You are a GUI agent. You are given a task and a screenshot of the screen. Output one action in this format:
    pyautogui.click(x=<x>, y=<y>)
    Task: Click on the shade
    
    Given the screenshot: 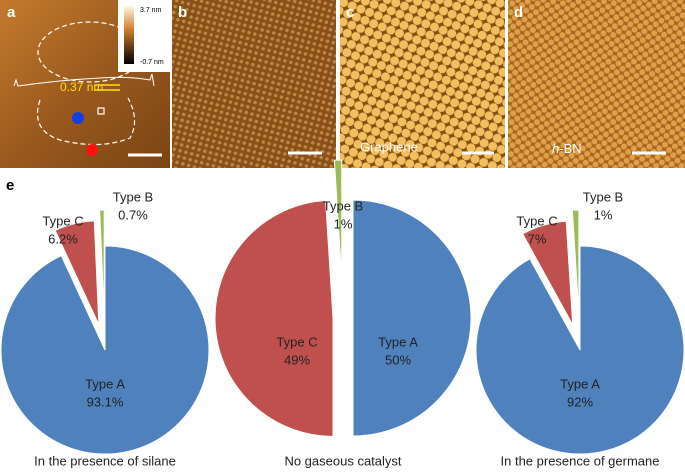 What is the action you would take?
    pyautogui.click(x=254, y=84)
    